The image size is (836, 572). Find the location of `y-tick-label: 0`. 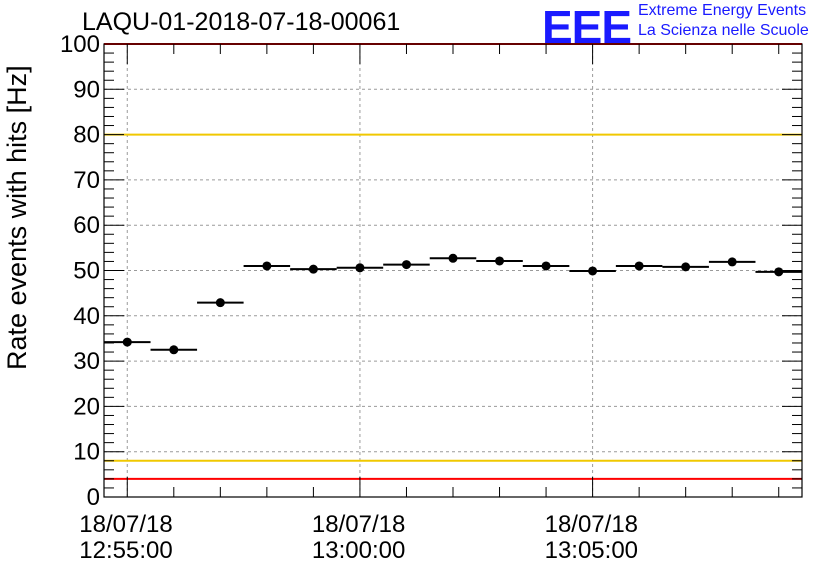

y-tick-label: 0 is located at coordinates (93, 497).